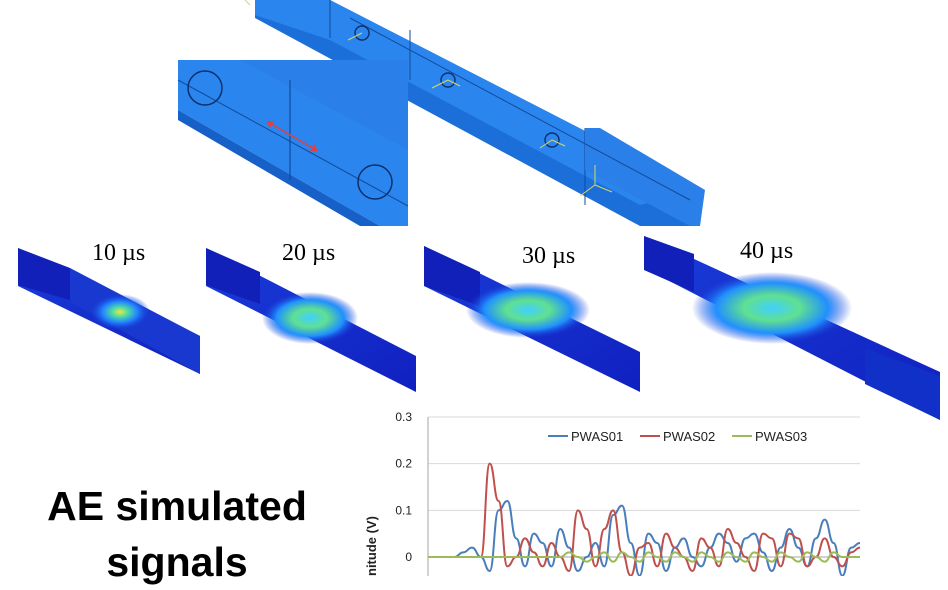  Describe the element at coordinates (371, 546) in the screenshot. I see `y-axis-label: nitude (V)` at that location.